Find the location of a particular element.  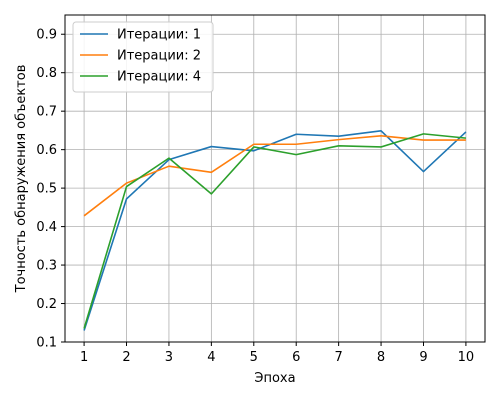

y-tick-label: 0.2 is located at coordinates (46, 304).